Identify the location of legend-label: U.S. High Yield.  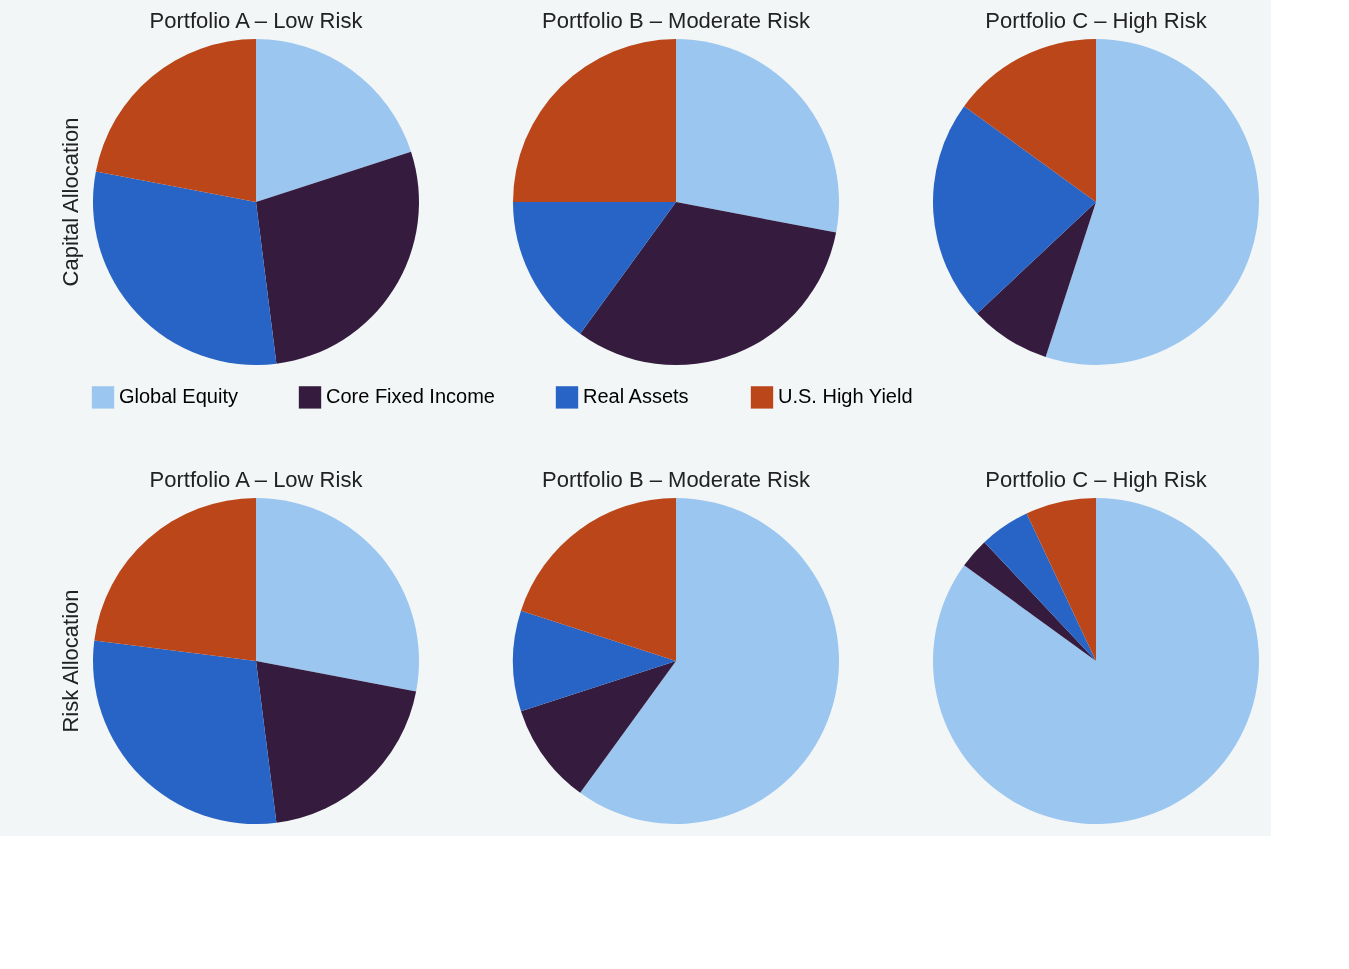
(845, 396).